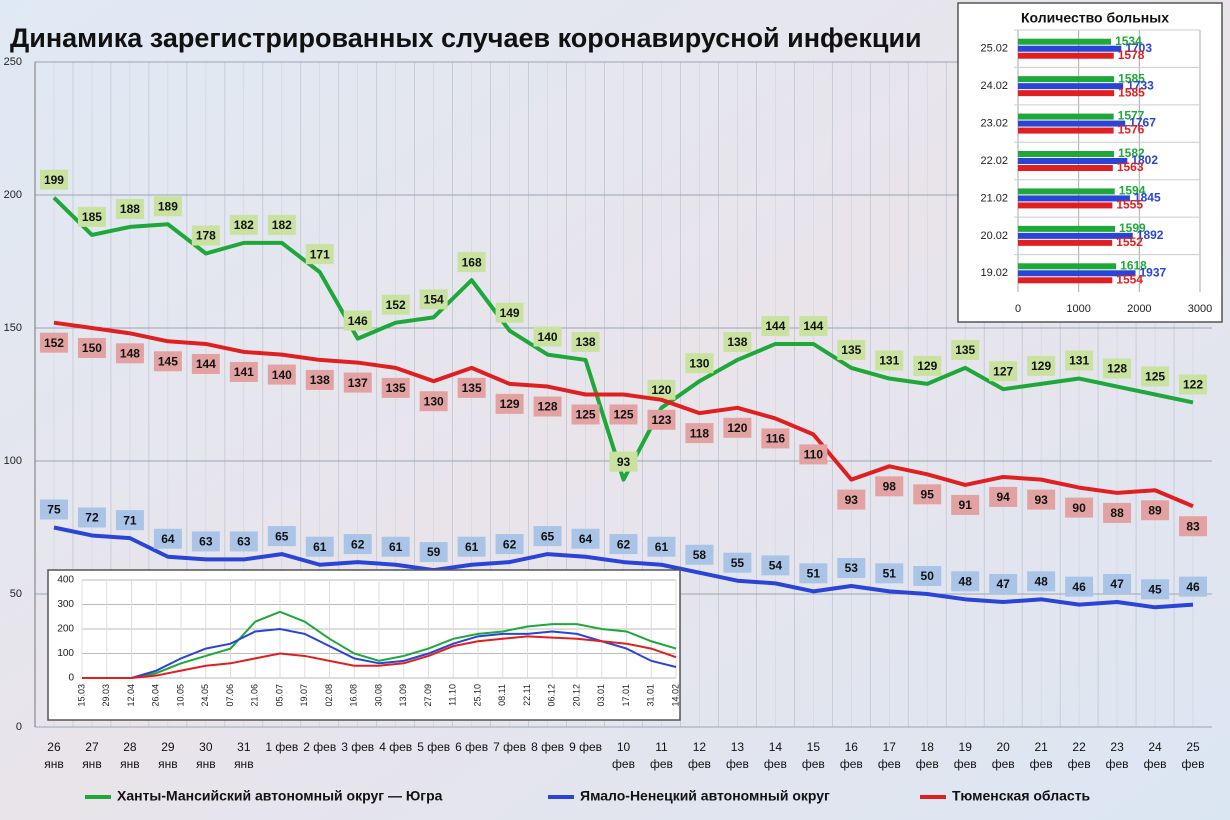  What do you see at coordinates (206, 236) in the screenshot?
I see `data-label: 178` at bounding box center [206, 236].